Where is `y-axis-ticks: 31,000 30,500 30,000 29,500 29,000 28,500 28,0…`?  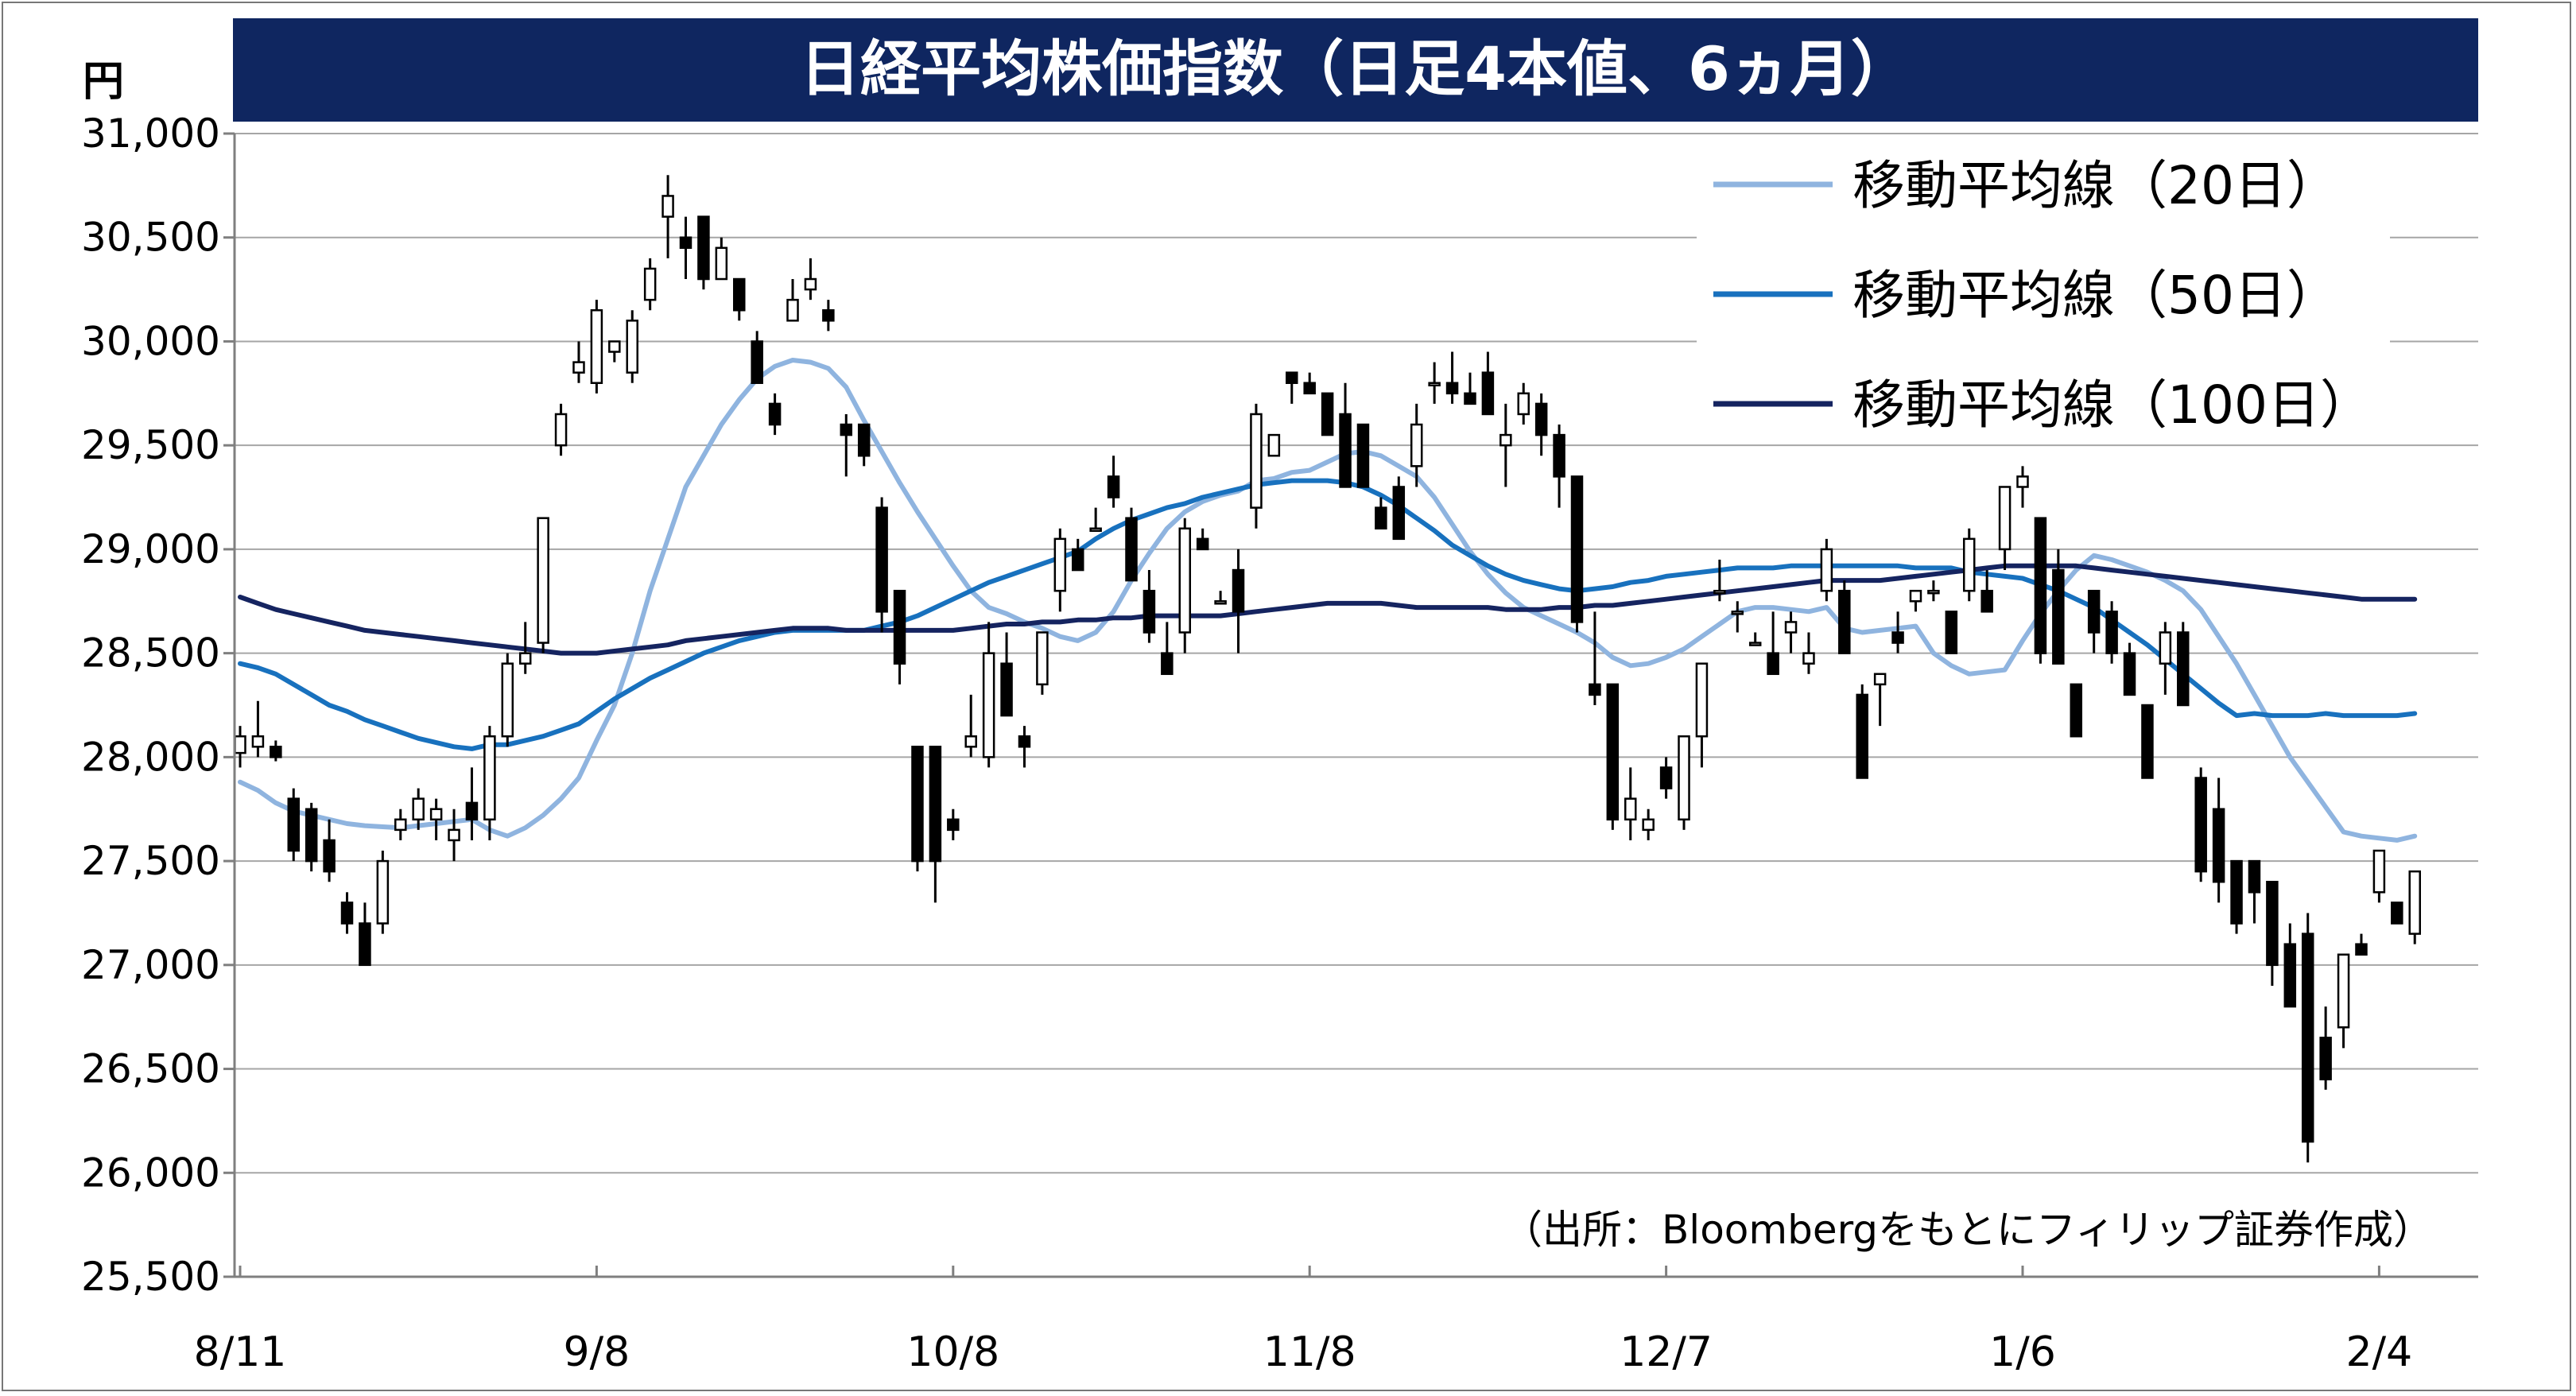
y-axis-ticks: 31,000 30,500 30,000 29,500 29,000 28,500 28,0… is located at coordinates (158, 705).